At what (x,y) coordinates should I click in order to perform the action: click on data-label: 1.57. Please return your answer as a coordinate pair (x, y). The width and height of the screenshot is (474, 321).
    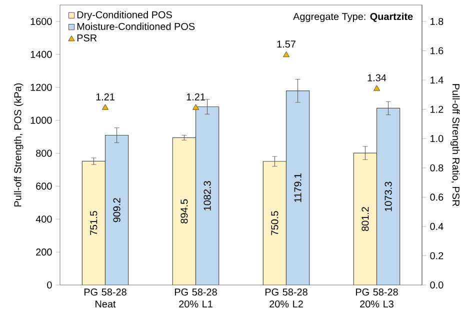
    Looking at the image, I should click on (286, 44).